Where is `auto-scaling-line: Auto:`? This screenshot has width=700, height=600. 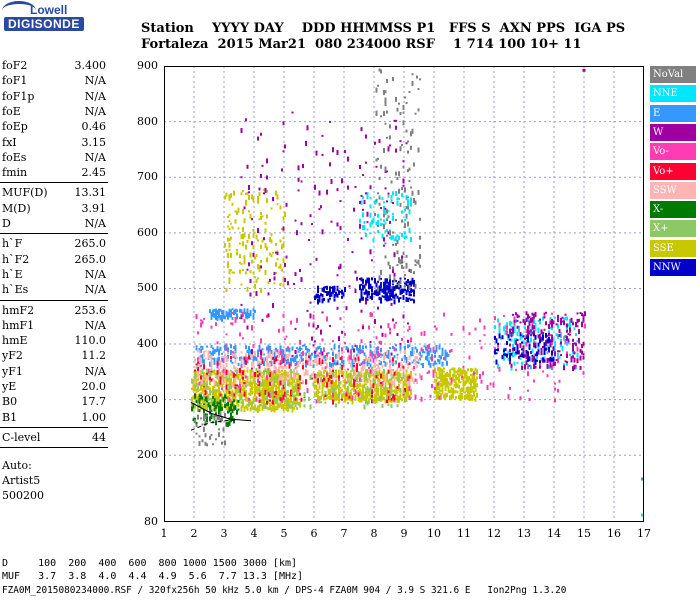
auto-scaling-line: Auto: is located at coordinates (17, 466).